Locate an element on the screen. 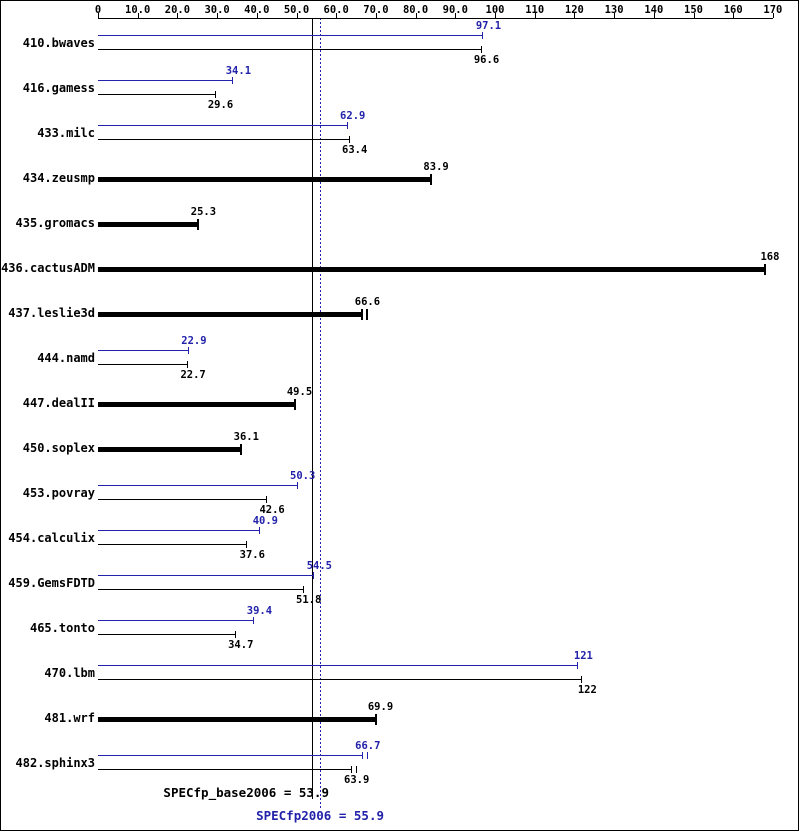 The height and width of the screenshot is (831, 799). base-value-label: 69.9 is located at coordinates (380, 707).